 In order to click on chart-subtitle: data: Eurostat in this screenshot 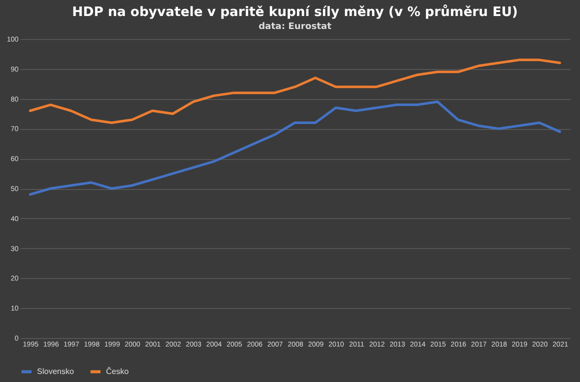, I will do `click(295, 27)`.